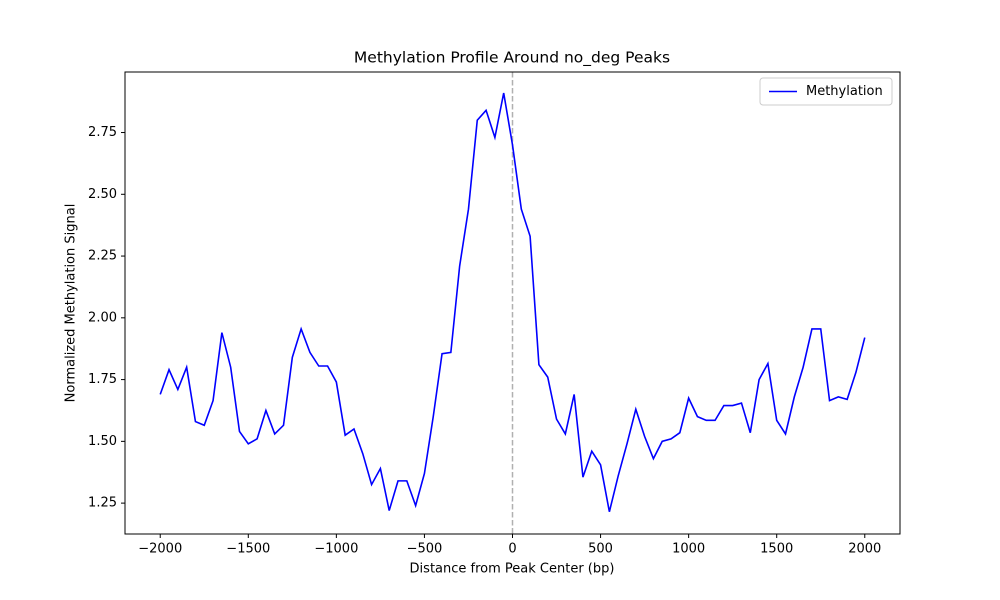 The width and height of the screenshot is (1000, 600). What do you see at coordinates (512, 58) in the screenshot?
I see `chart-title: Methylation Profile Around no_deg Peaks` at bounding box center [512, 58].